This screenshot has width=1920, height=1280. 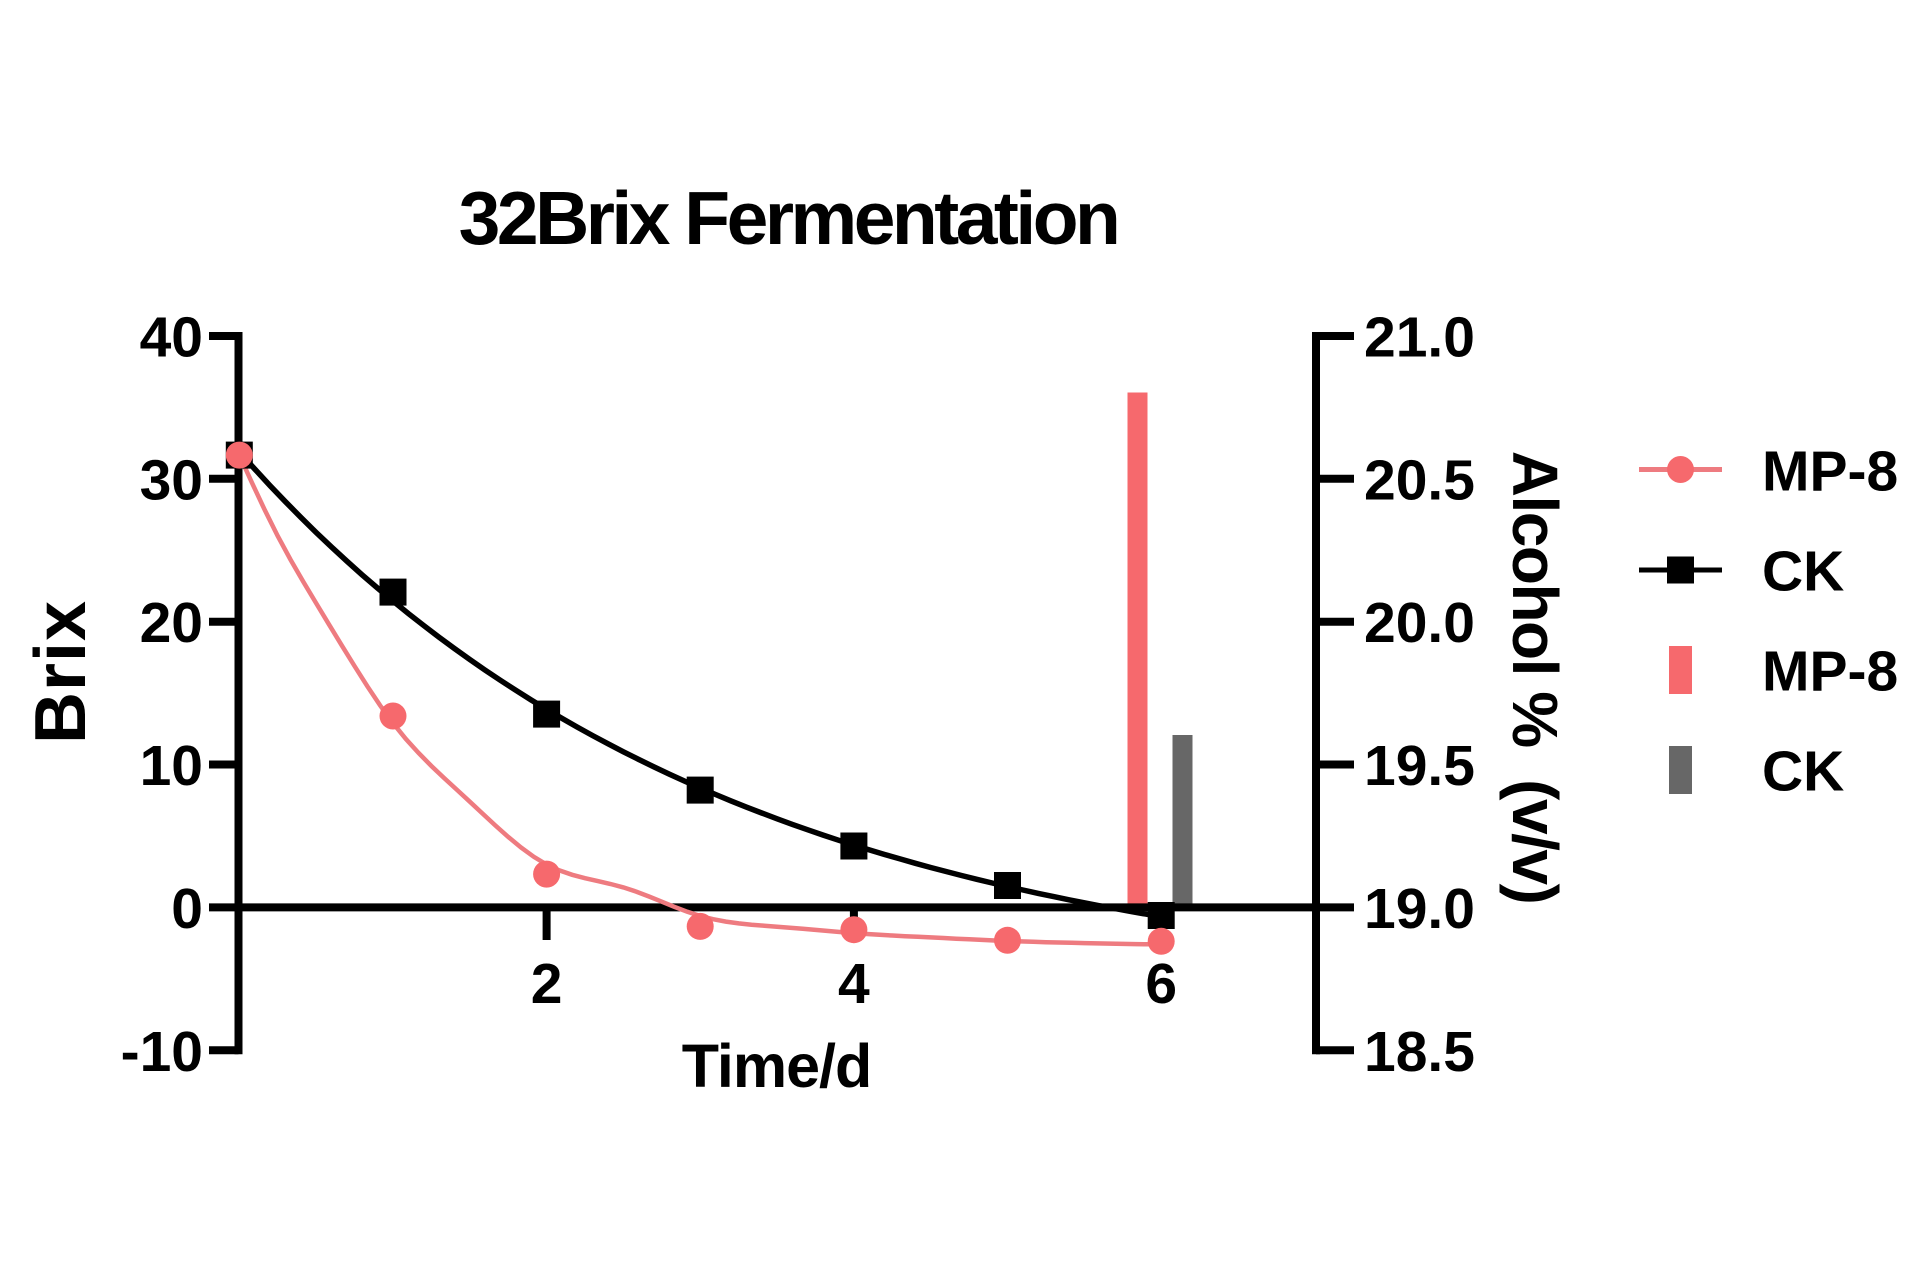 What do you see at coordinates (547, 984) in the screenshot?
I see `svg-text: 2` at bounding box center [547, 984].